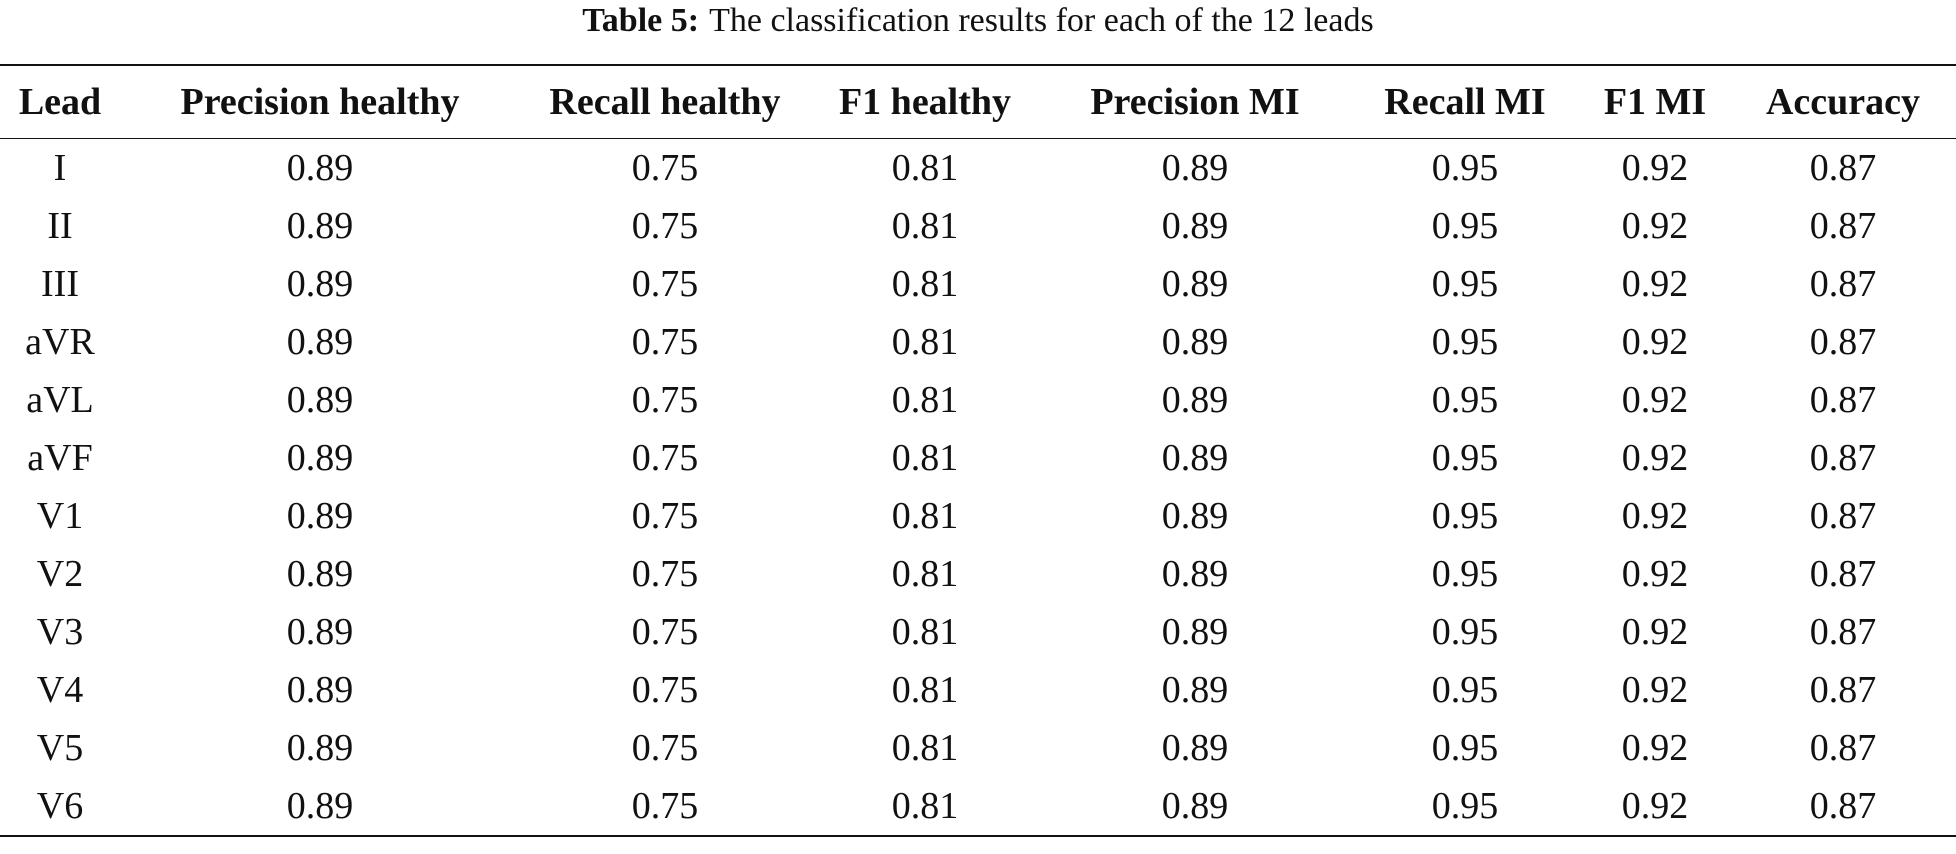  I want to click on column-header-f1-mi: F1 MI, so click(1655, 102).